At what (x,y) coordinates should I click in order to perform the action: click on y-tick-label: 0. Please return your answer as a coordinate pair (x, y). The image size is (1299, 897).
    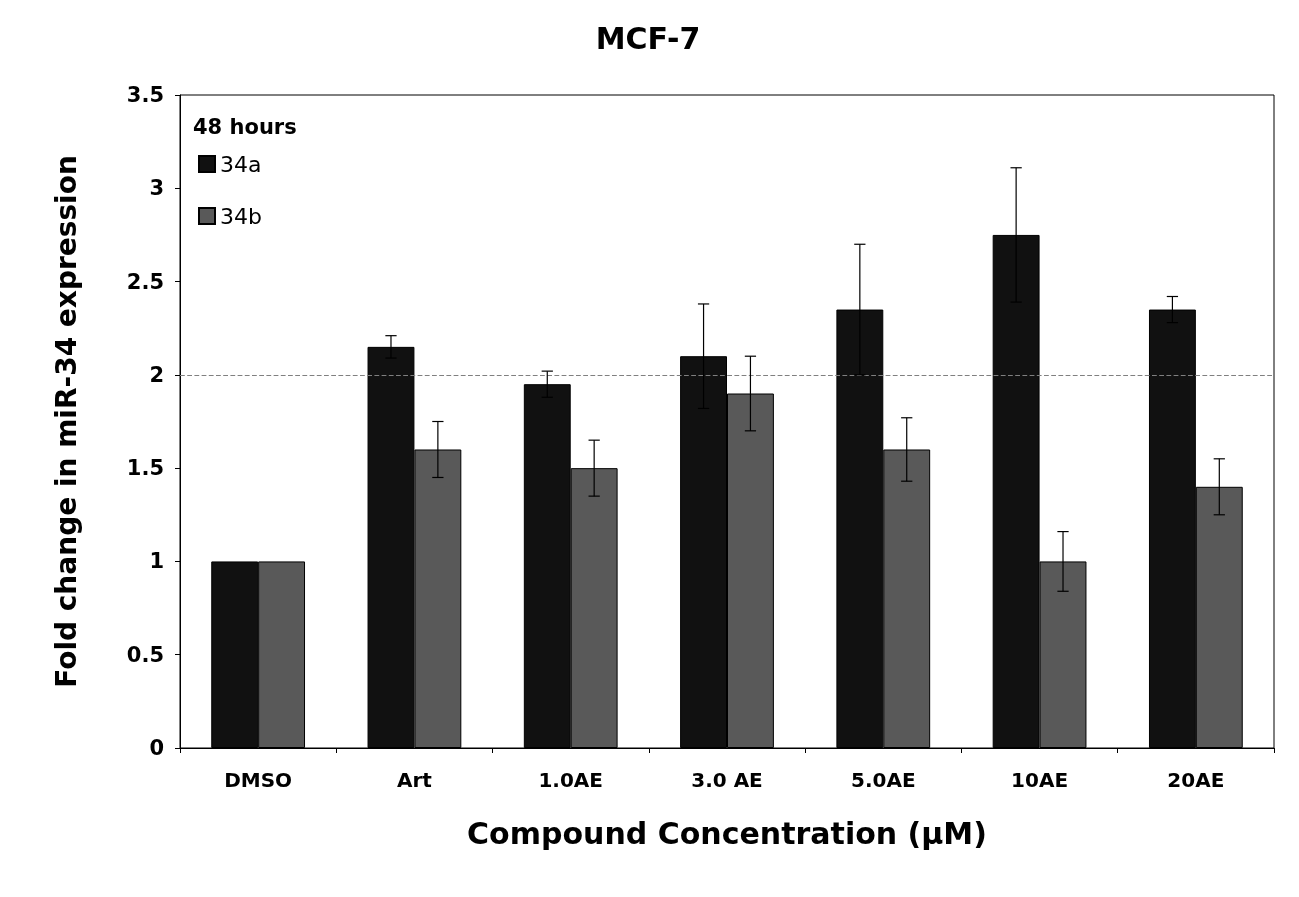
    Looking at the image, I should click on (156, 748).